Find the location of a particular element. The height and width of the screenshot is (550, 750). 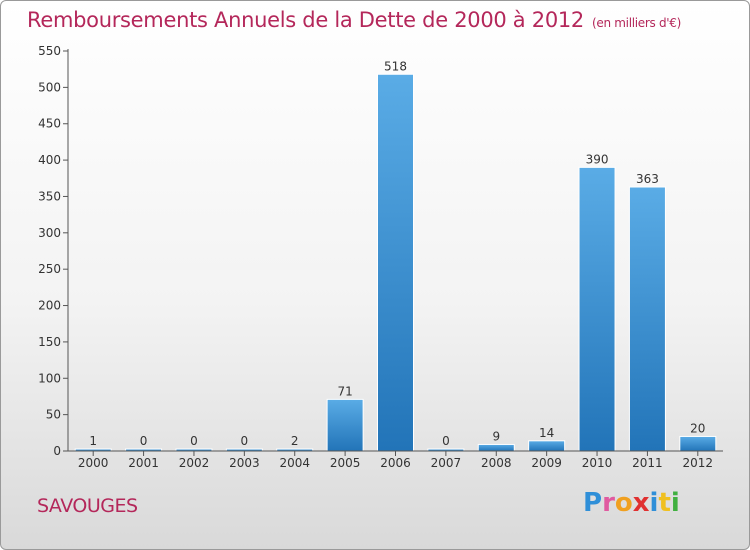

x-tick-label: 2000 is located at coordinates (93, 463).